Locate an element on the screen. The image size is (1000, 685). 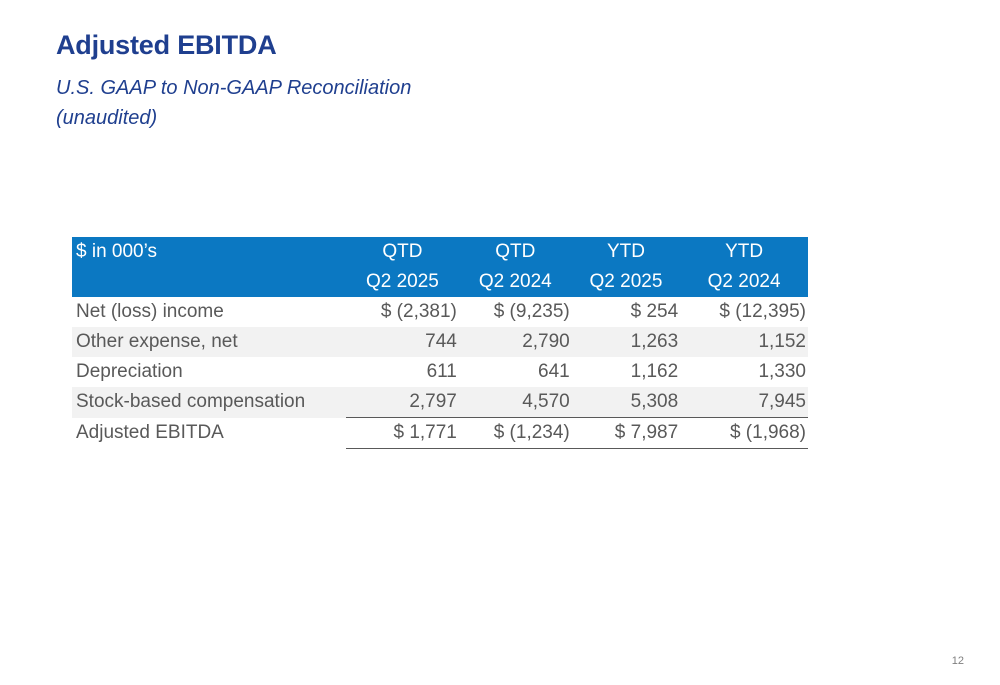
column-header: YTD Q2 2024 is located at coordinates (744, 267).